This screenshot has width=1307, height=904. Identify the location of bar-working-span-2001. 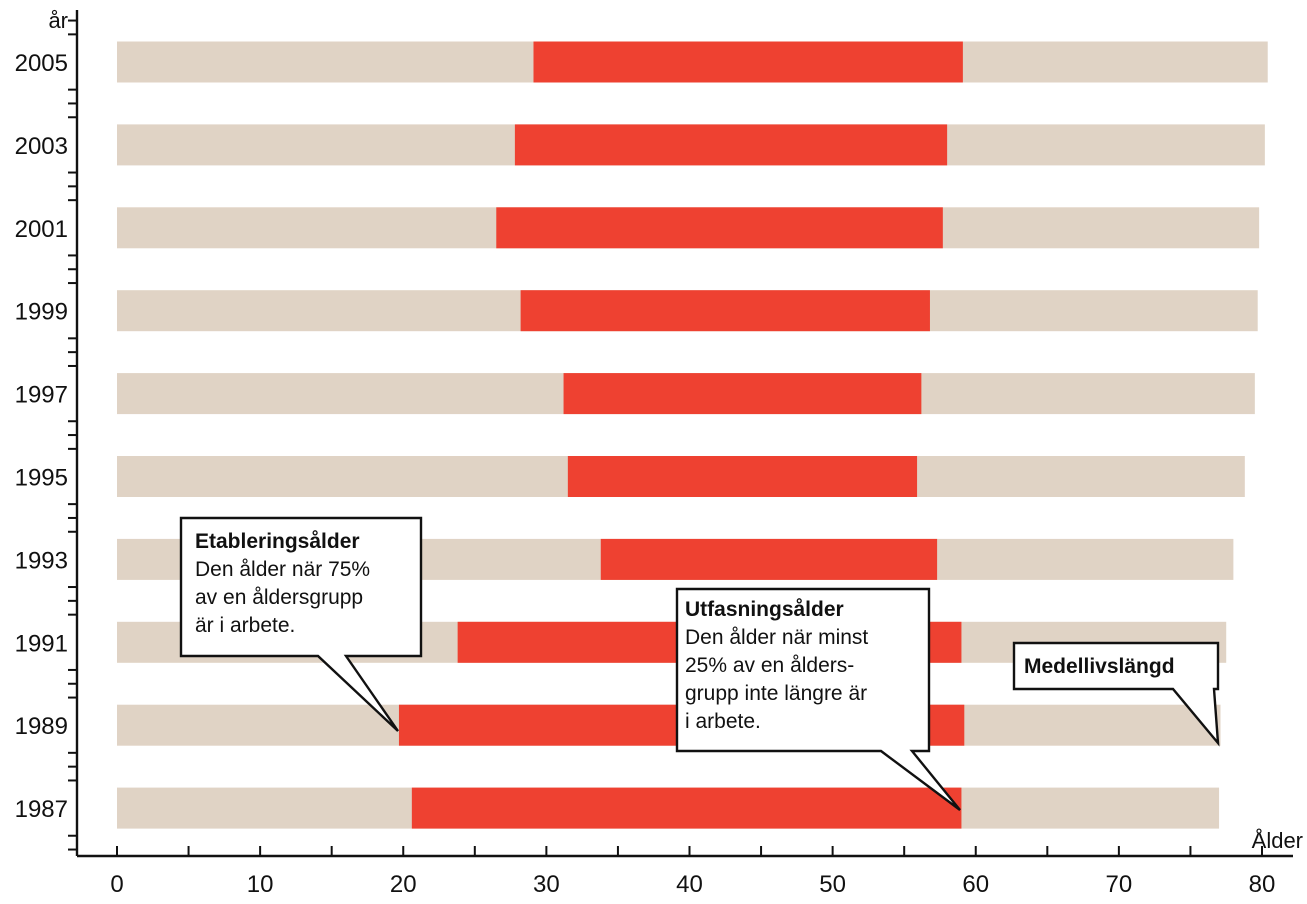
(719, 228).